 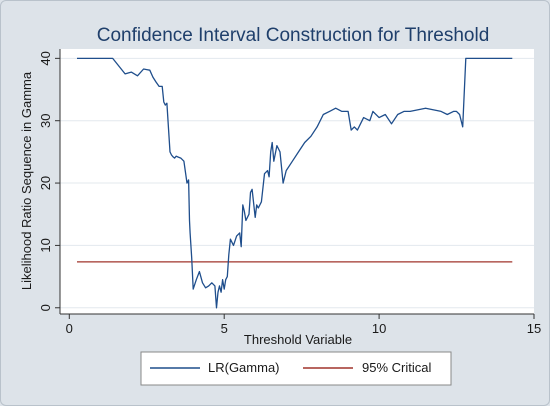 What do you see at coordinates (45, 307) in the screenshot?
I see `y-tick-label: 0` at bounding box center [45, 307].